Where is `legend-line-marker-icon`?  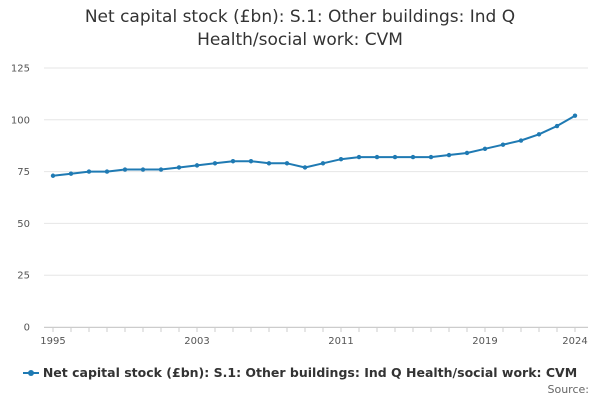
legend-line-marker-icon is located at coordinates (30, 373).